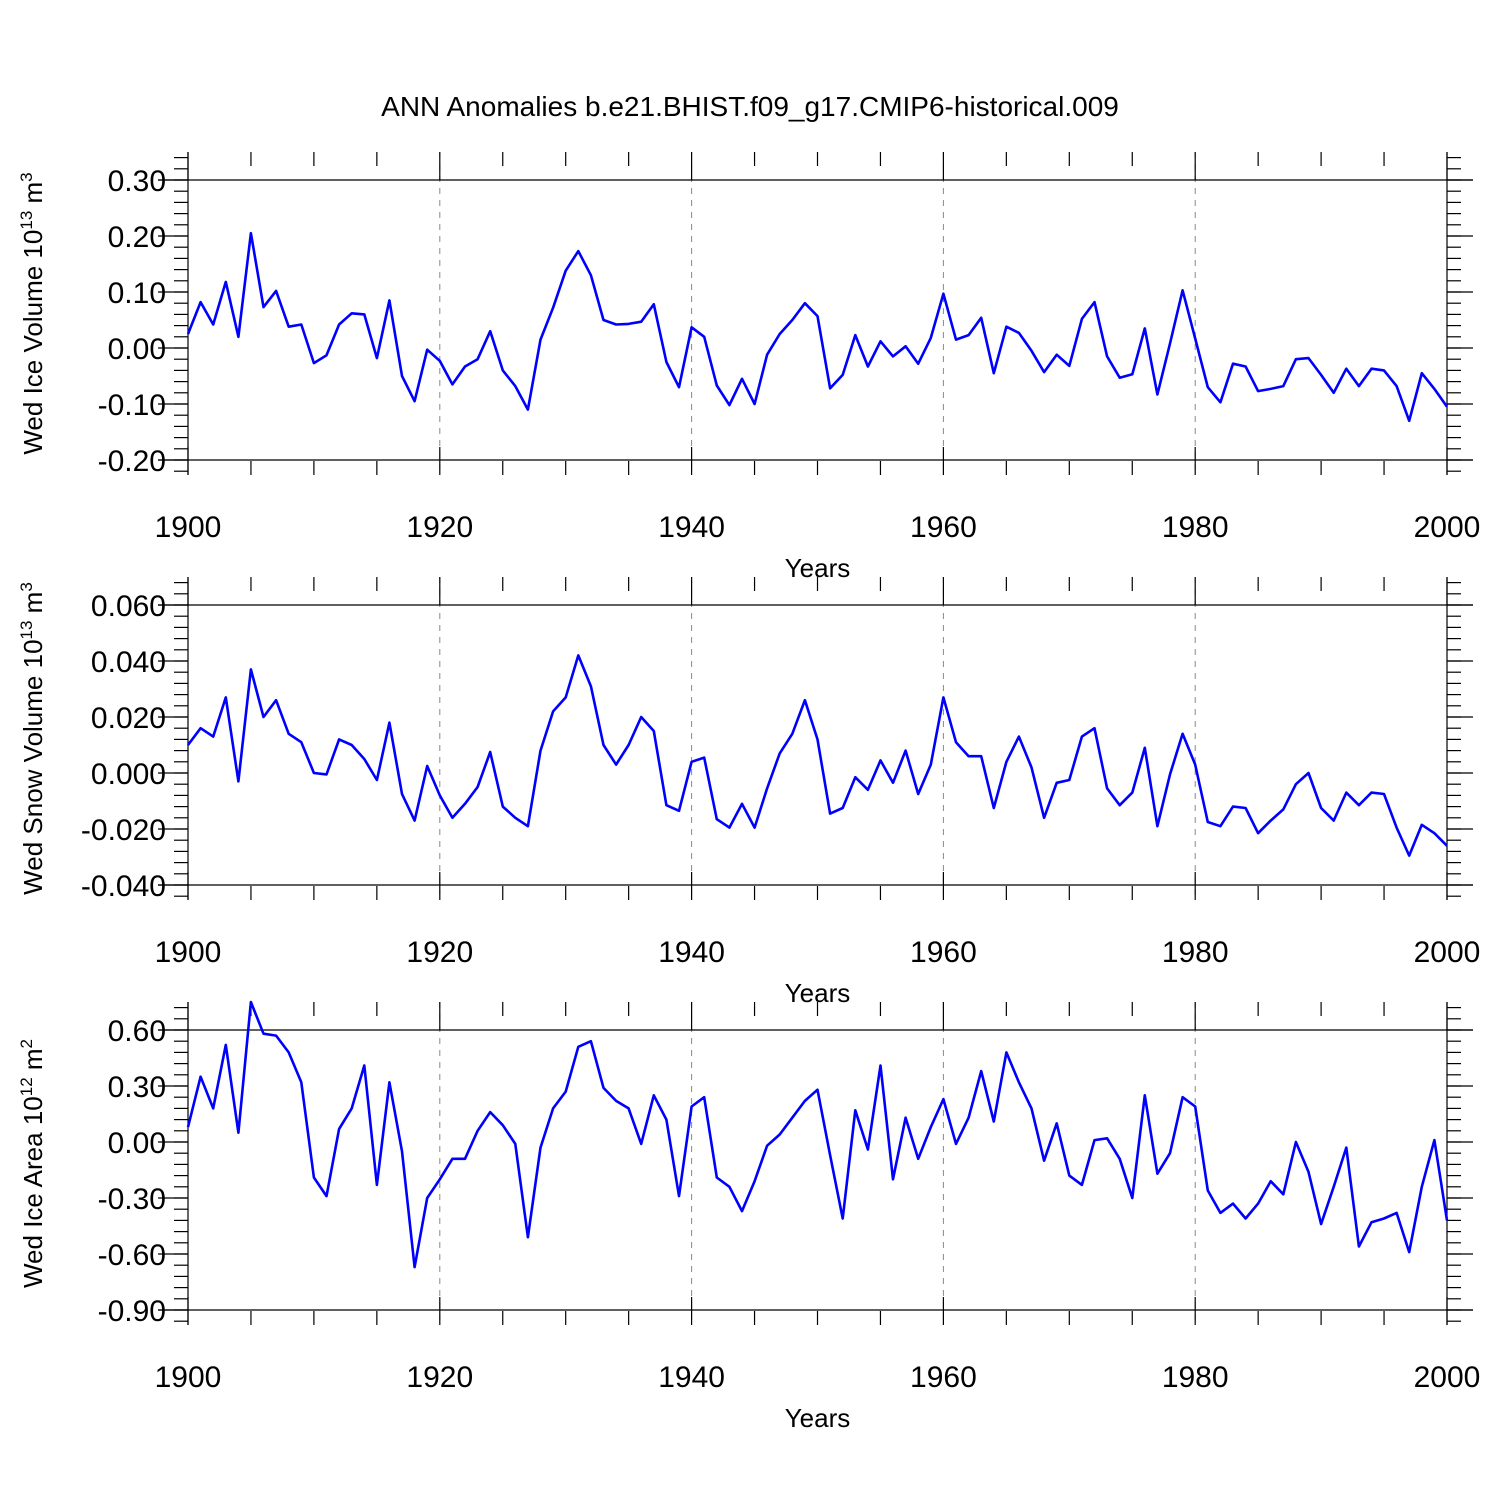 This screenshot has width=1500, height=1500. What do you see at coordinates (137, 293) in the screenshot?
I see `y-tick-label: 0.10` at bounding box center [137, 293].